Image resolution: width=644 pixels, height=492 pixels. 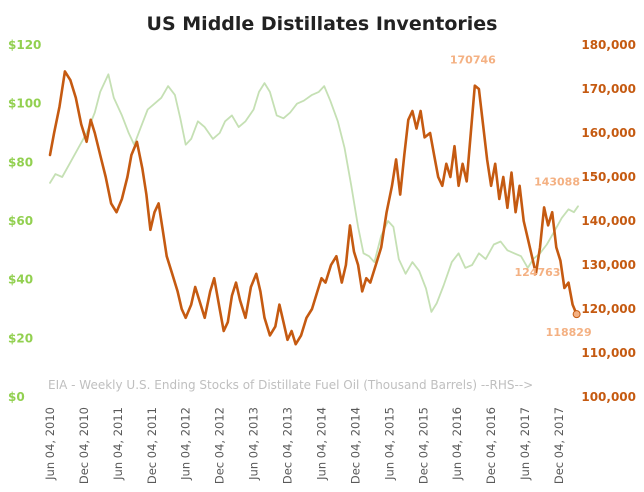 What do you see at coordinates (557, 181) in the screenshot?
I see `data-label: 143088` at bounding box center [557, 181].